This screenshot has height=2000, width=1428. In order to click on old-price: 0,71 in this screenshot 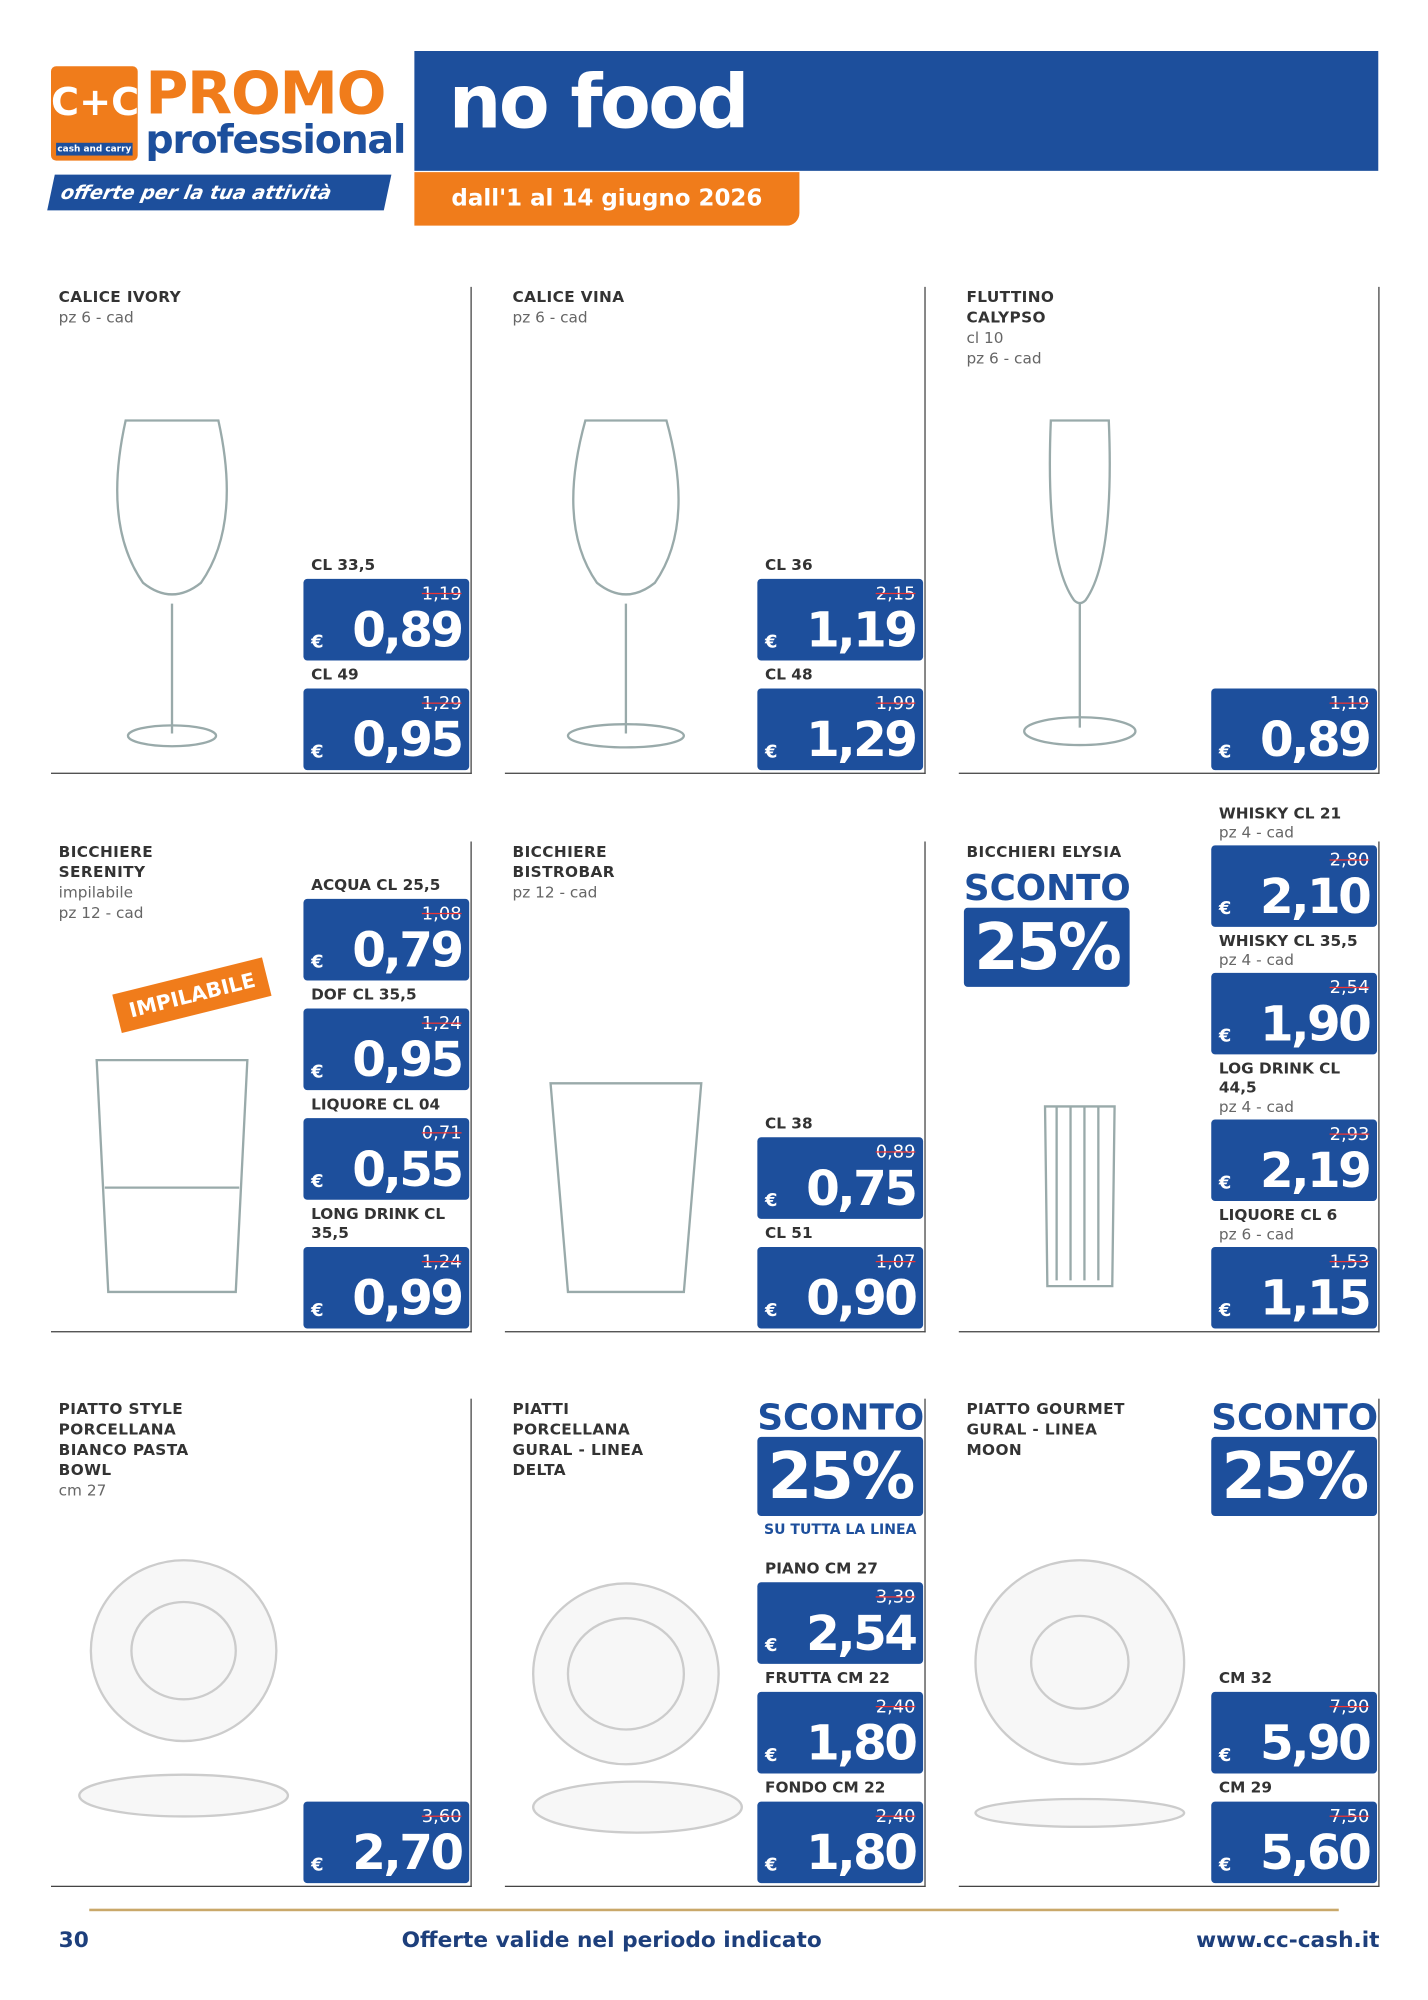, I will do `click(441, 1133)`.